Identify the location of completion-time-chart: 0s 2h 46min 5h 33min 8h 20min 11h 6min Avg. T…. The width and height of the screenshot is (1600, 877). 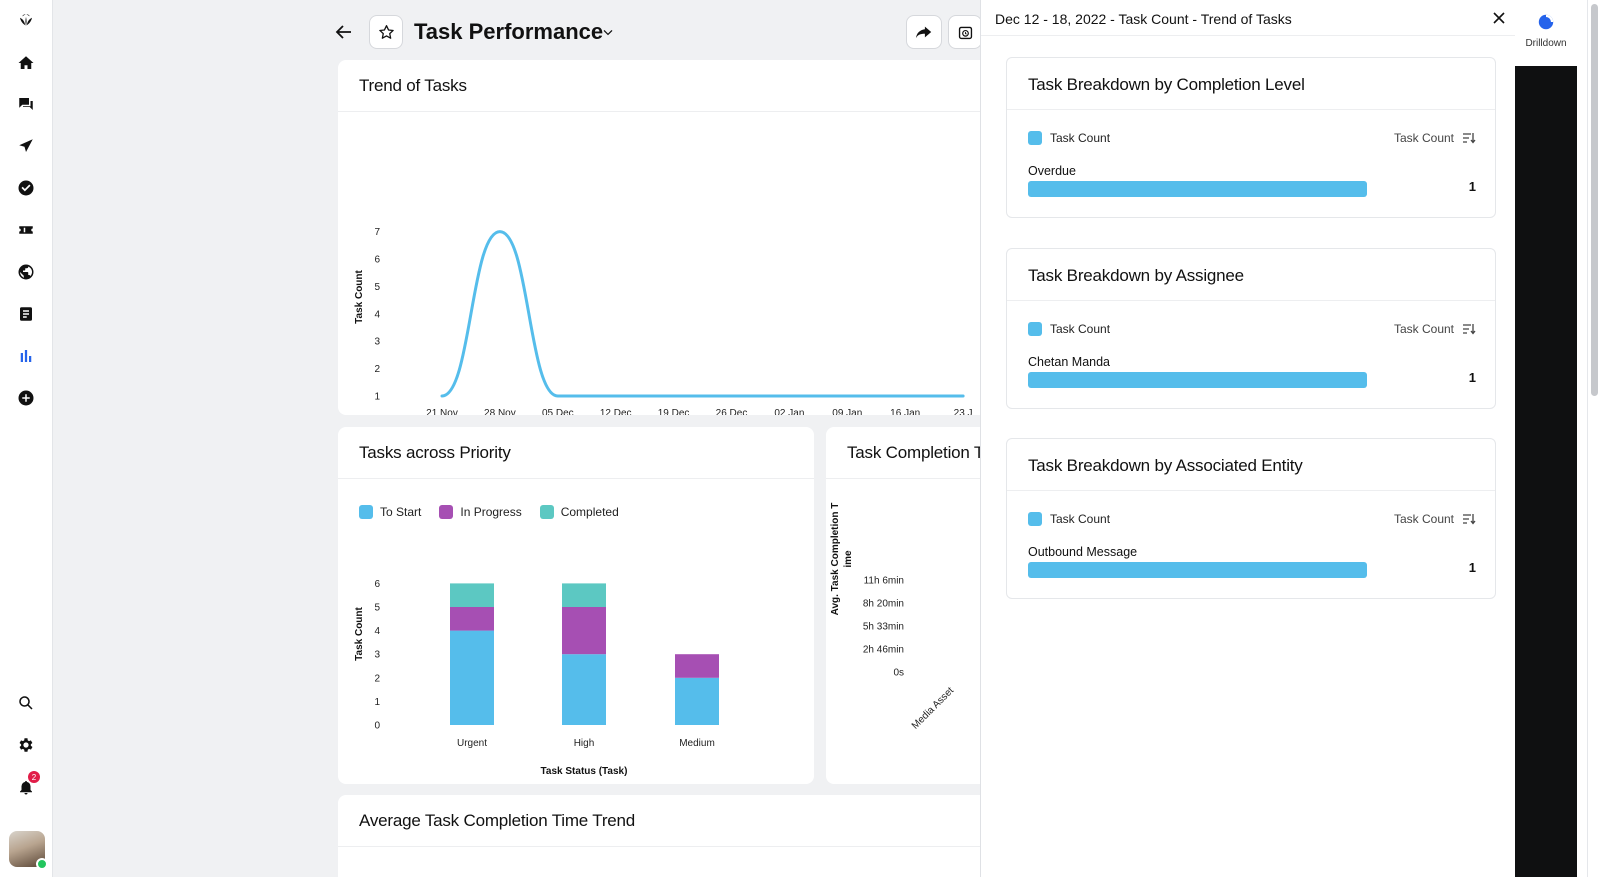
(911, 609).